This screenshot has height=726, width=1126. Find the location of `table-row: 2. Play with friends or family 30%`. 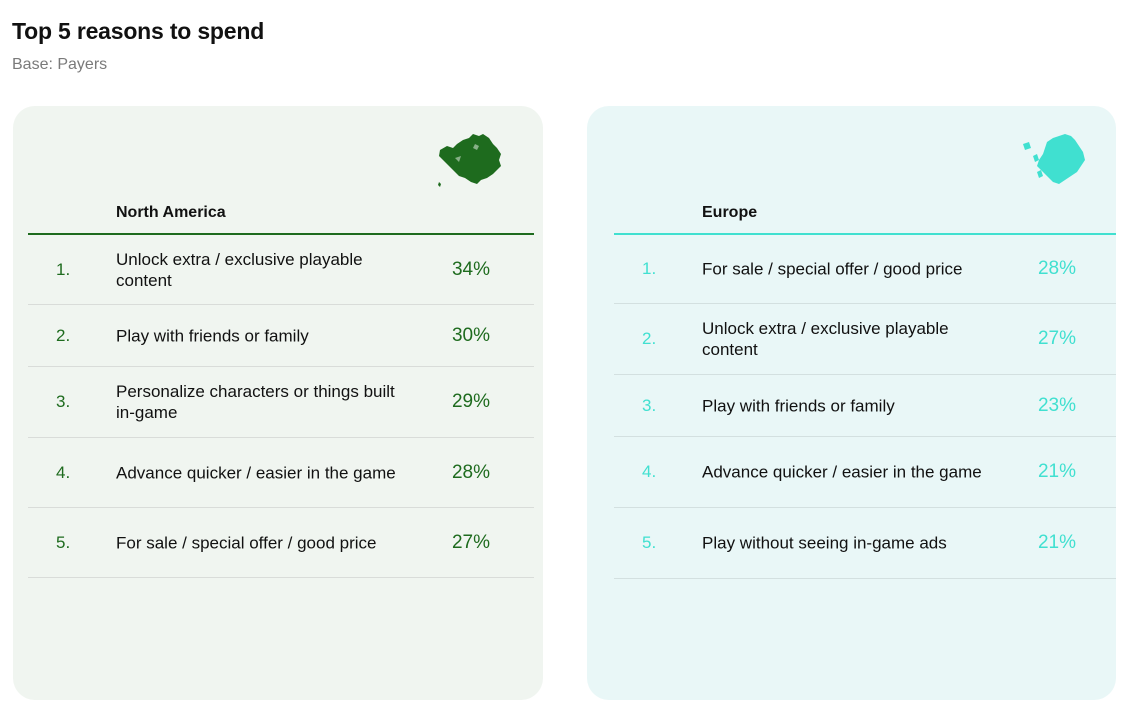

table-row: 2. Play with friends or family 30% is located at coordinates (281, 336).